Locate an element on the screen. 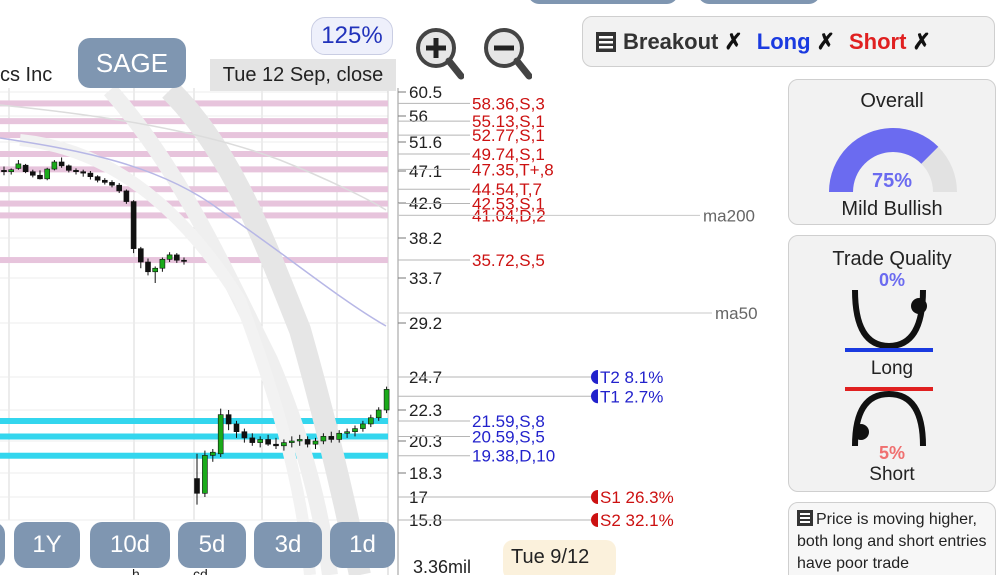 This screenshot has width=1000, height=575. overall-title: Overall is located at coordinates (892, 101).